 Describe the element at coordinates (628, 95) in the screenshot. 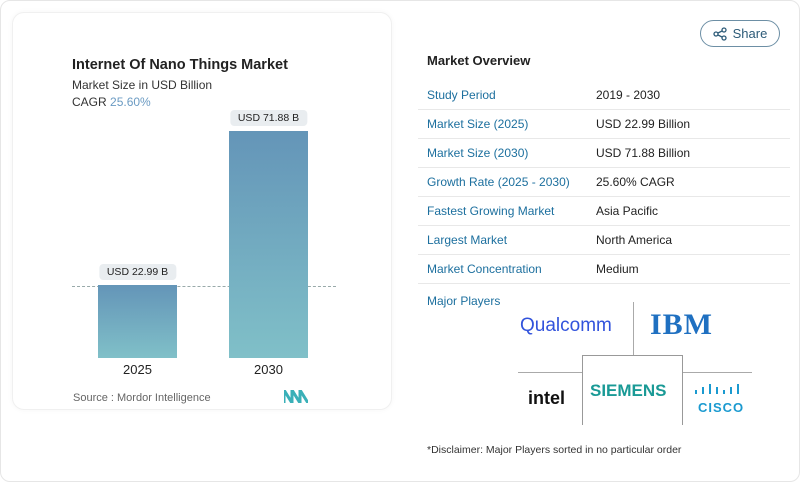

I see `row-value: 2019 - 2030` at that location.